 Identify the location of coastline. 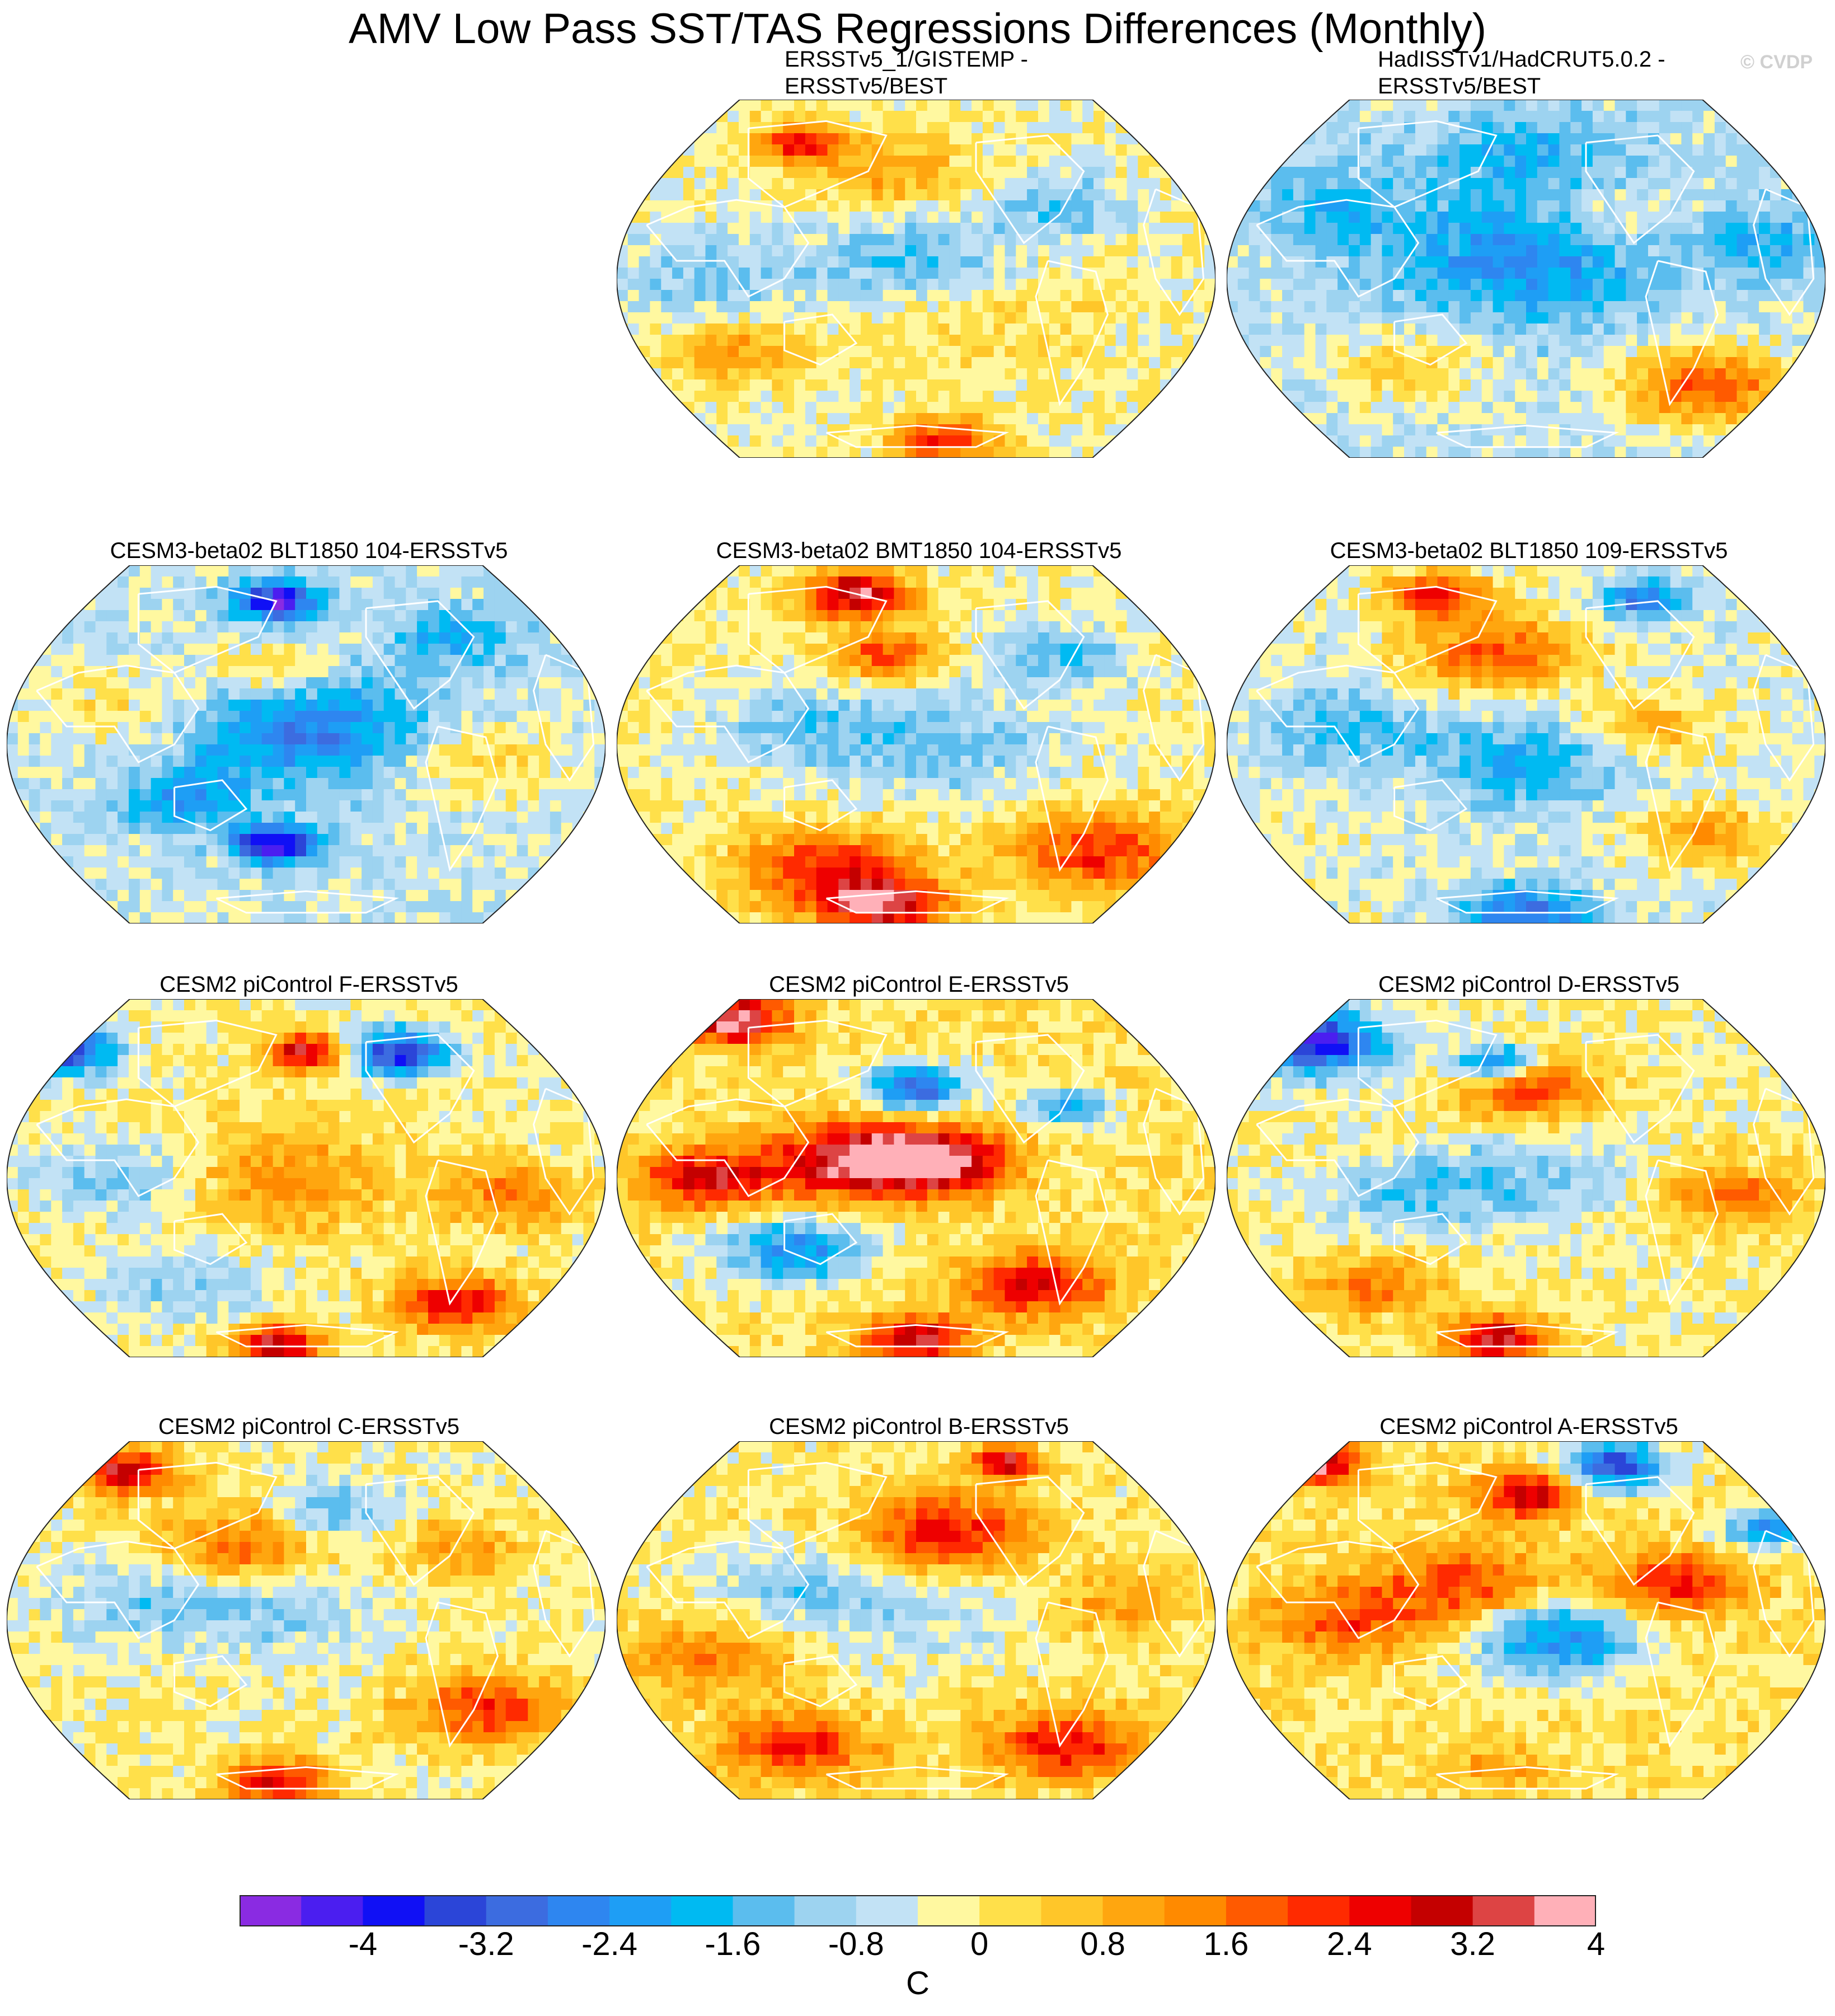
(1338, 248).